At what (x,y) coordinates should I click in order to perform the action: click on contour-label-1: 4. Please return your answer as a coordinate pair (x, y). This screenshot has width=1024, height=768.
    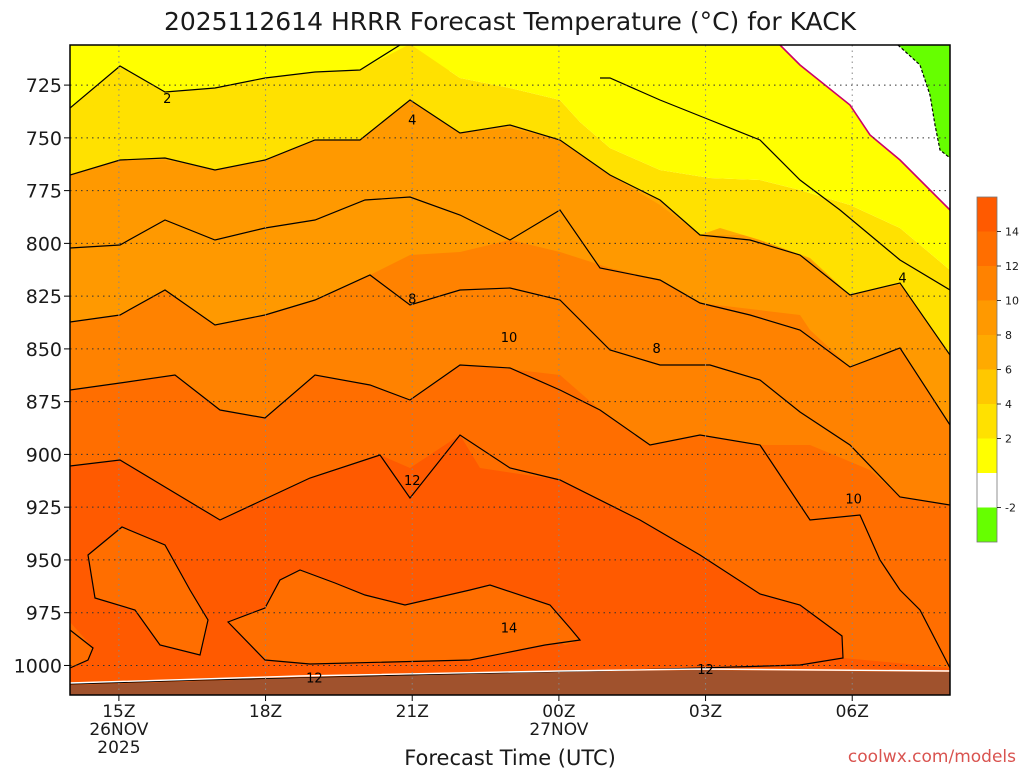
    Looking at the image, I should click on (412, 120).